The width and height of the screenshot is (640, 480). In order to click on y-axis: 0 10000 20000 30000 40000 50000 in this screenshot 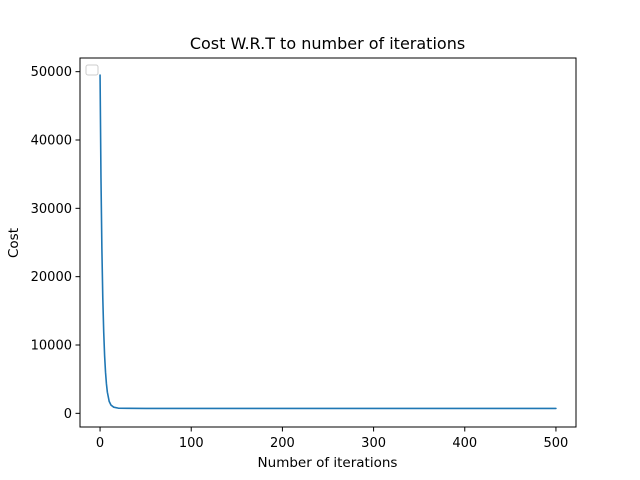, I will do `click(55, 243)`.